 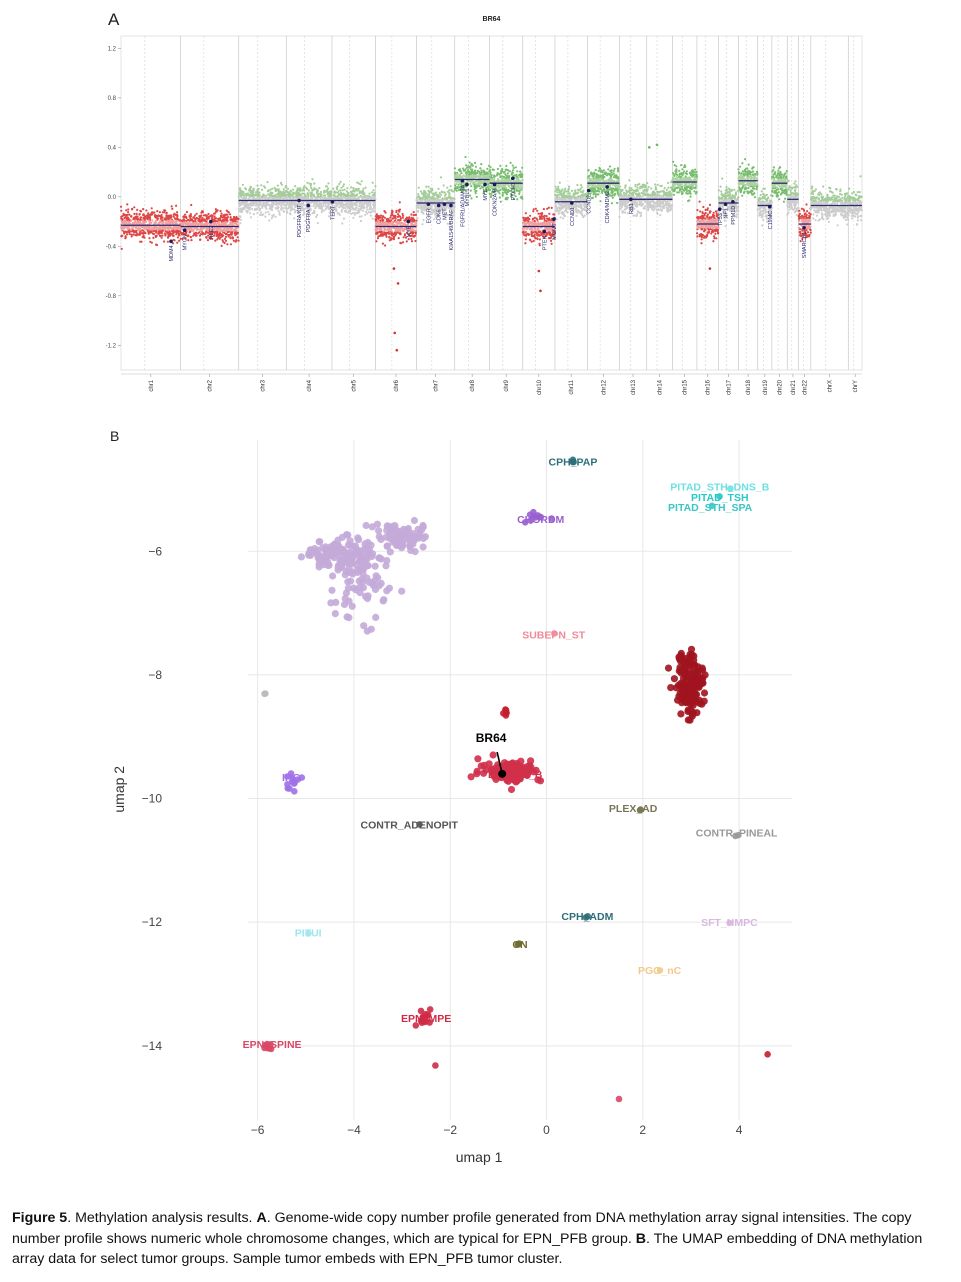 What do you see at coordinates (437, 385) in the screenshot?
I see `chromosome-label: chr7` at bounding box center [437, 385].